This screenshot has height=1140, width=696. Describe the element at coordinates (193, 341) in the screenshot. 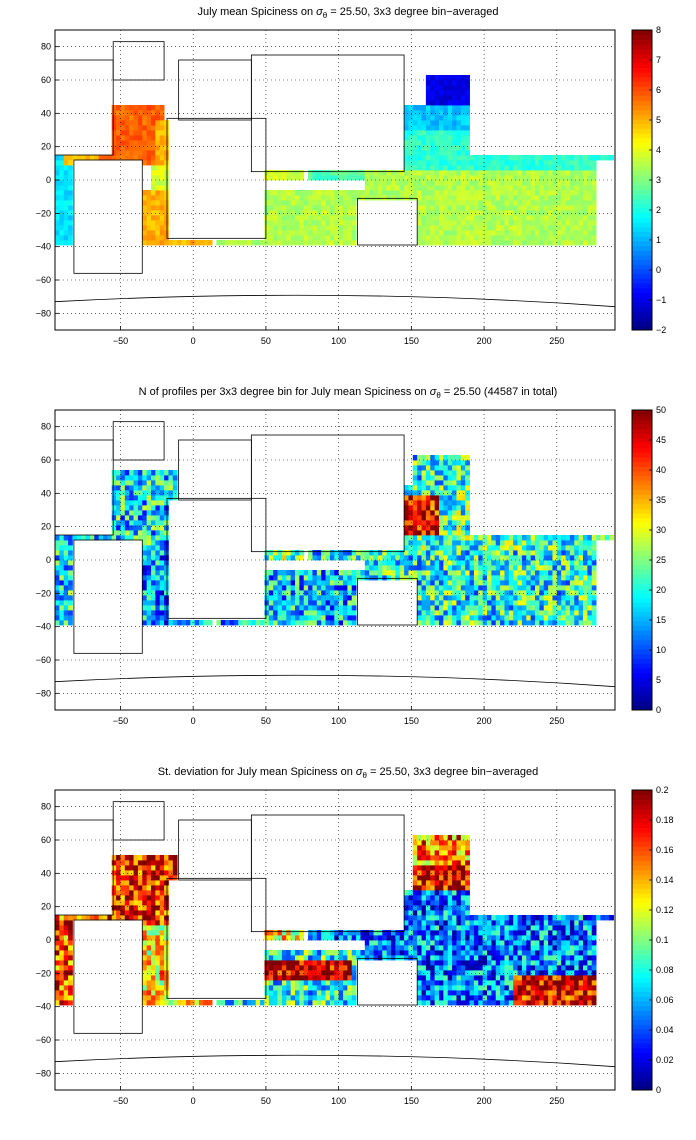

I see `x-tick-label: 0` at that location.